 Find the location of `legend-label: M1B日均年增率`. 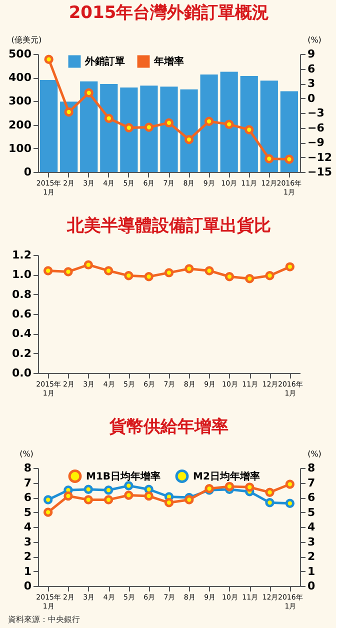

legend-label: M1B日均年增率 is located at coordinates (123, 476).